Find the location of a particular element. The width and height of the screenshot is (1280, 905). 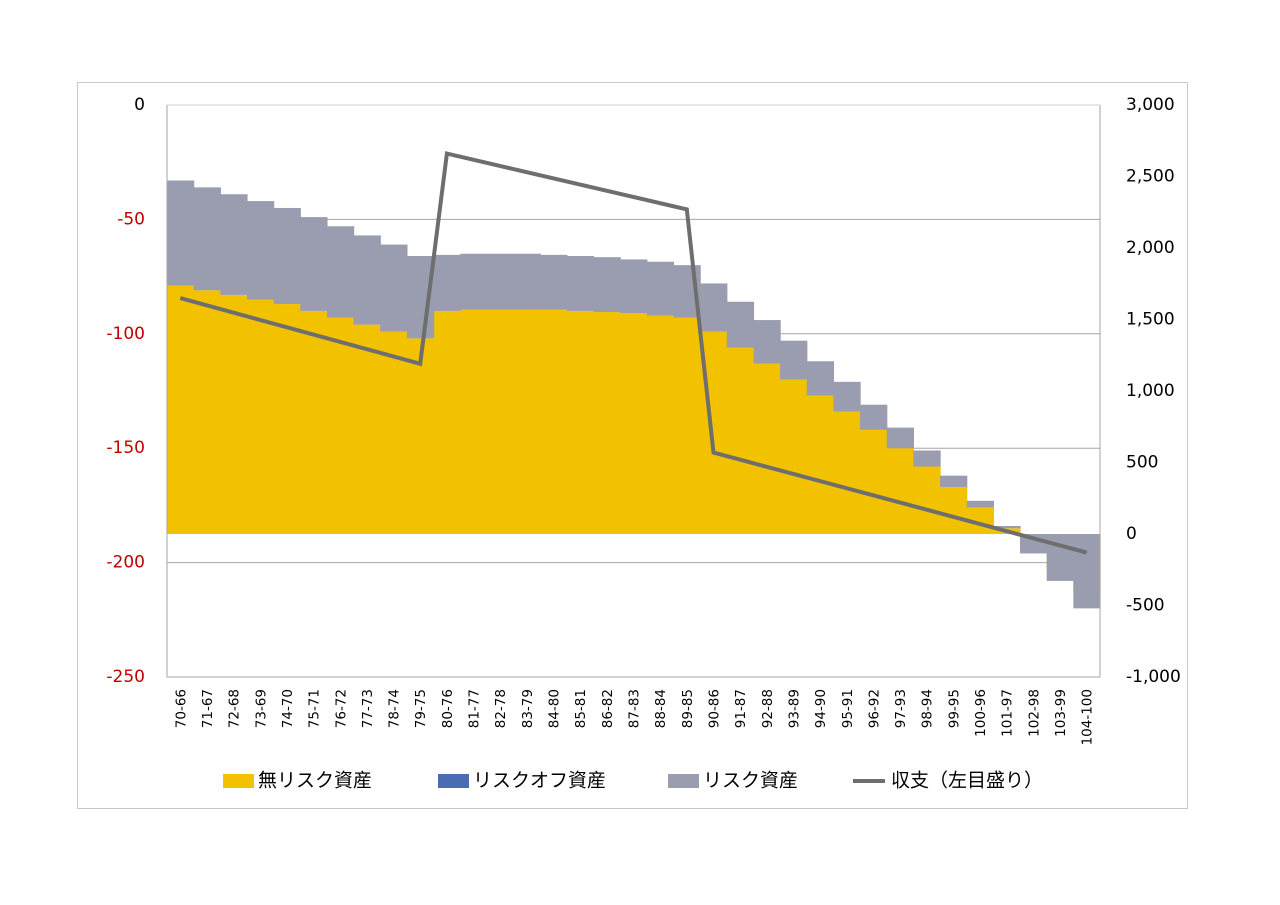

x-tick-label: 96-92 is located at coordinates (874, 708).